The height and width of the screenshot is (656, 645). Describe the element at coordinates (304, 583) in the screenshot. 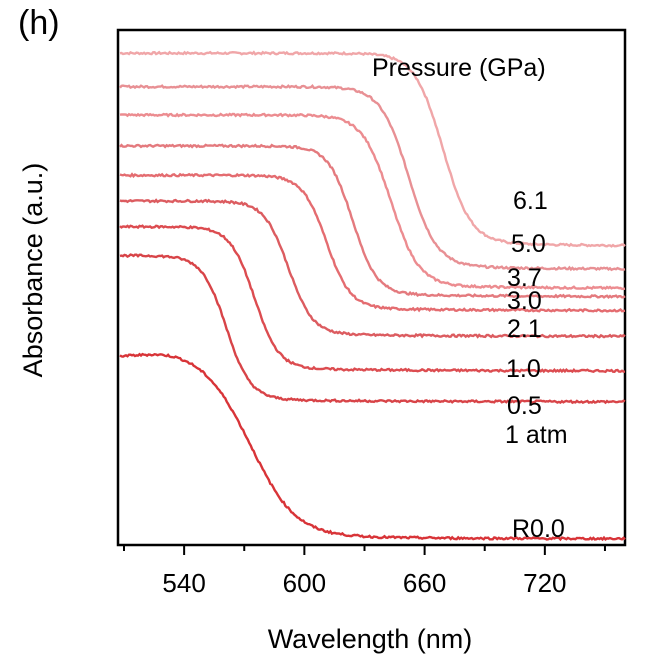

I see `x-tick-label-600: 600` at that location.